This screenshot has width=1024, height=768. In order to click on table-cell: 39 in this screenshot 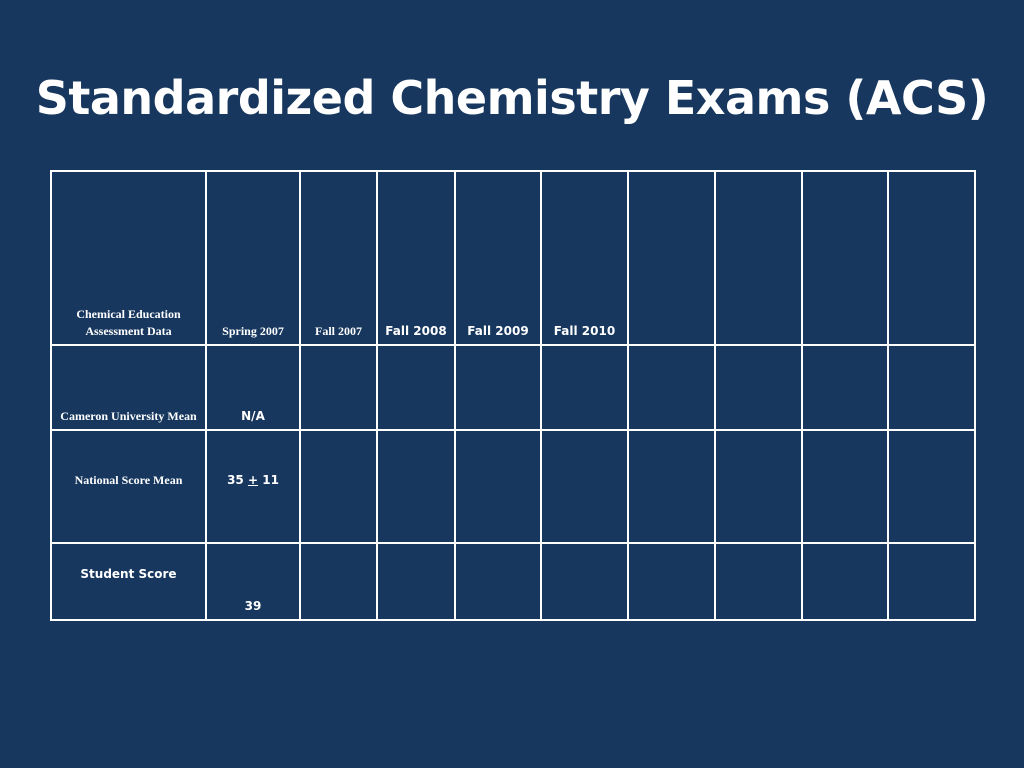, I will do `click(253, 581)`.